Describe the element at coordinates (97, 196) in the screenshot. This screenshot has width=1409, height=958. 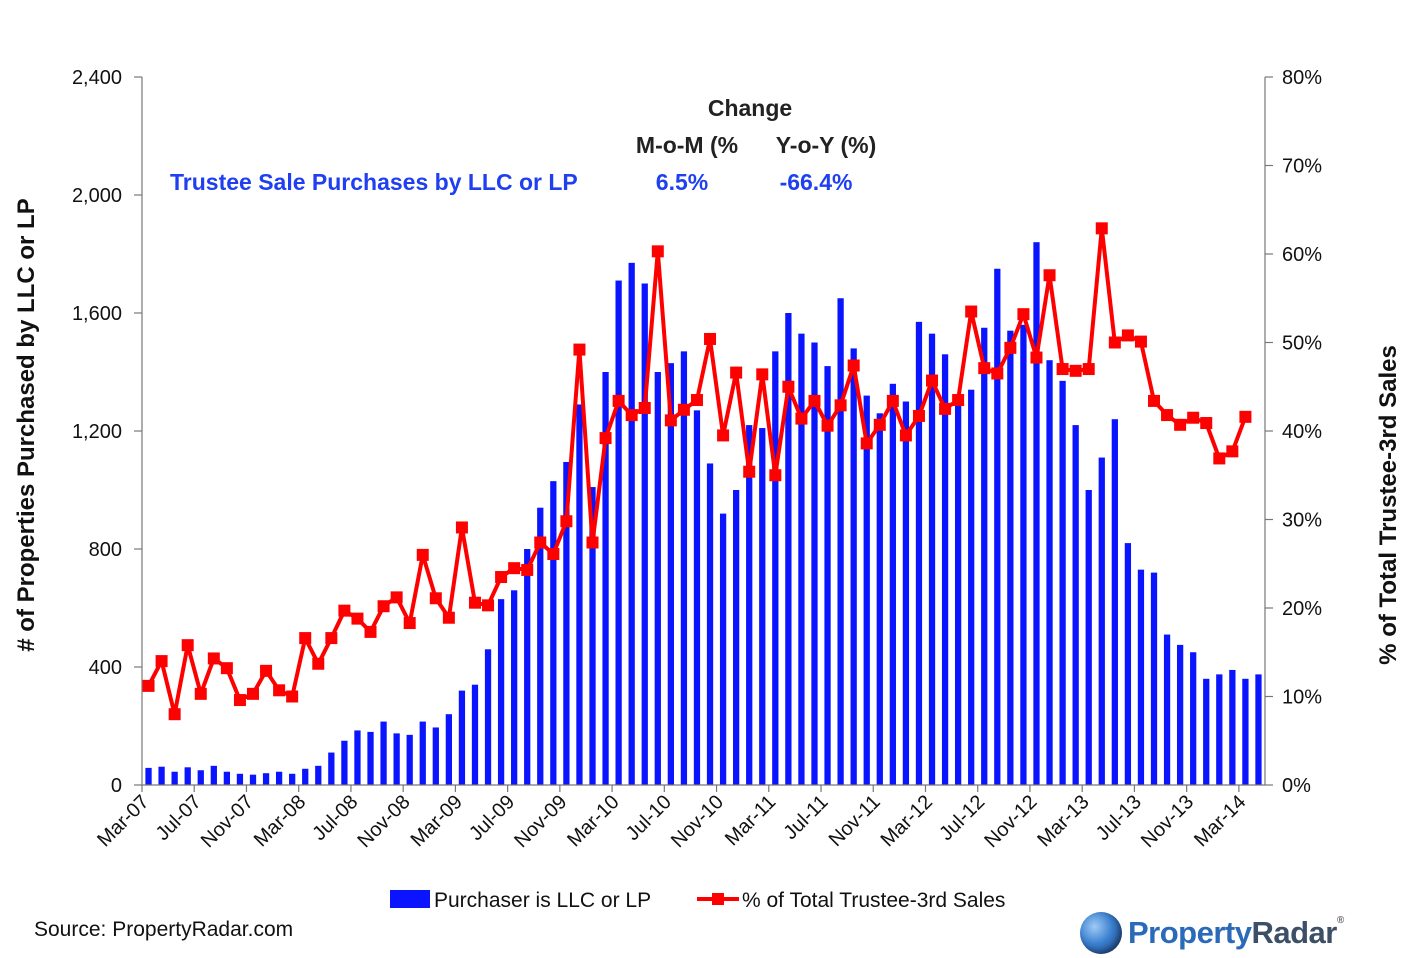
I see `y-left-tick-label: 2,000` at that location.